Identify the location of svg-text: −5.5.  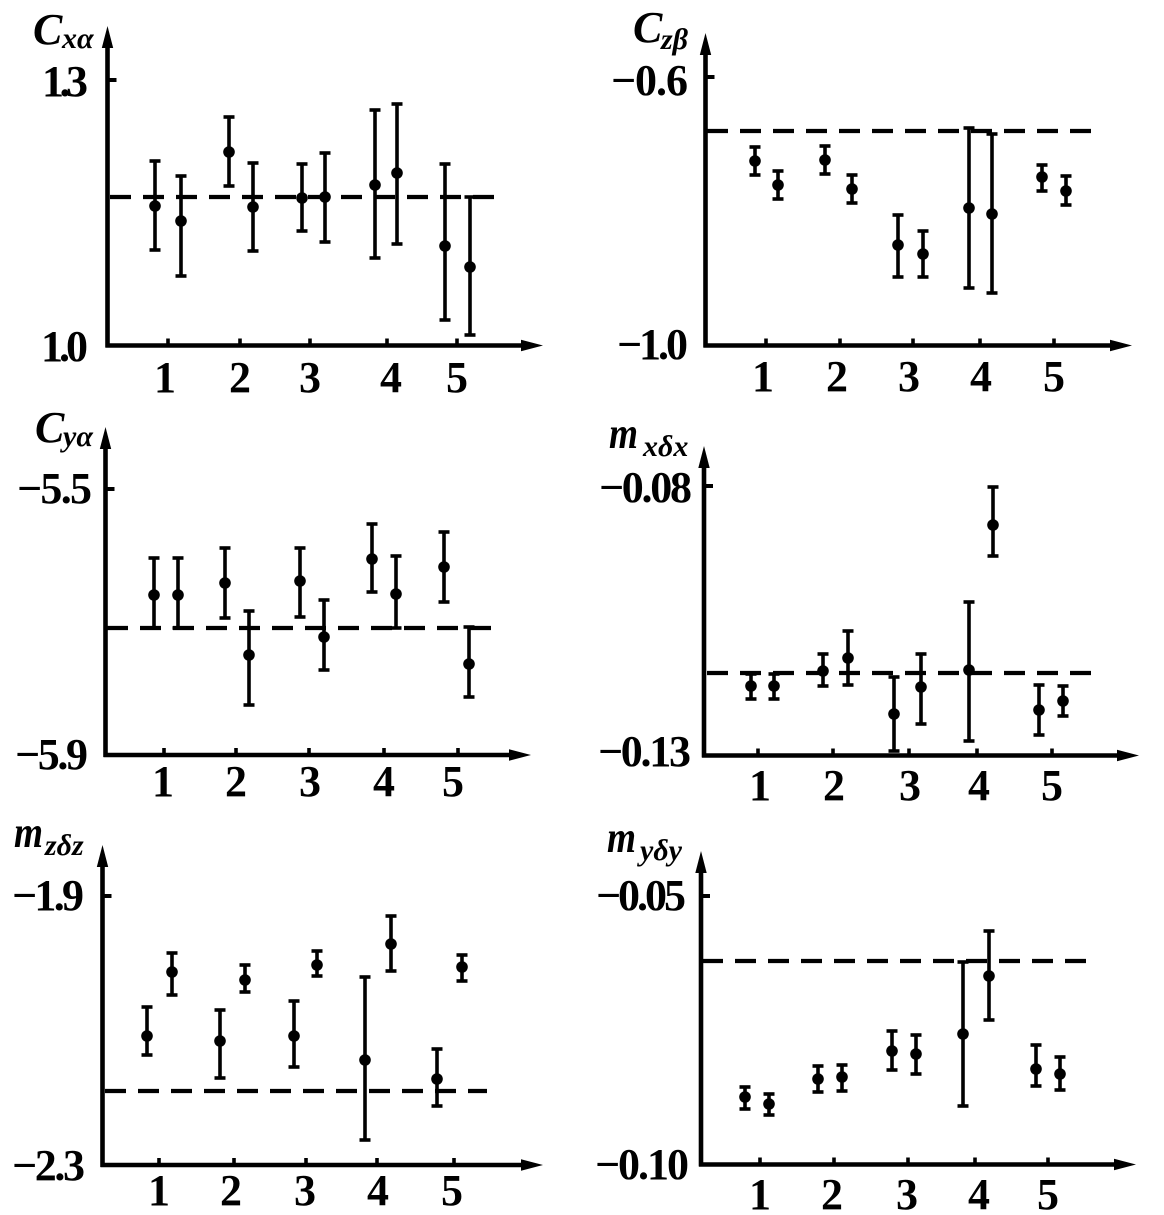
(54, 488).